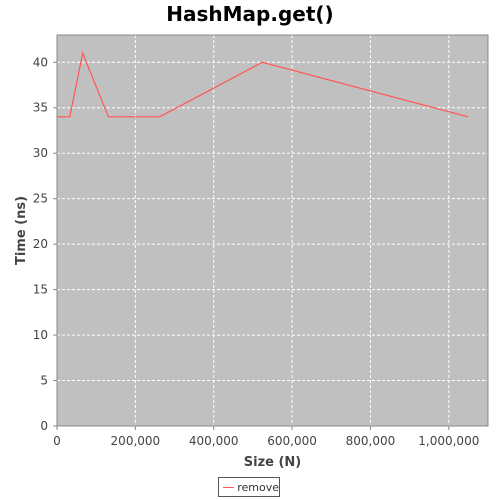 Image resolution: width=500 pixels, height=500 pixels. I want to click on y-tick-label: 40, so click(40, 62).